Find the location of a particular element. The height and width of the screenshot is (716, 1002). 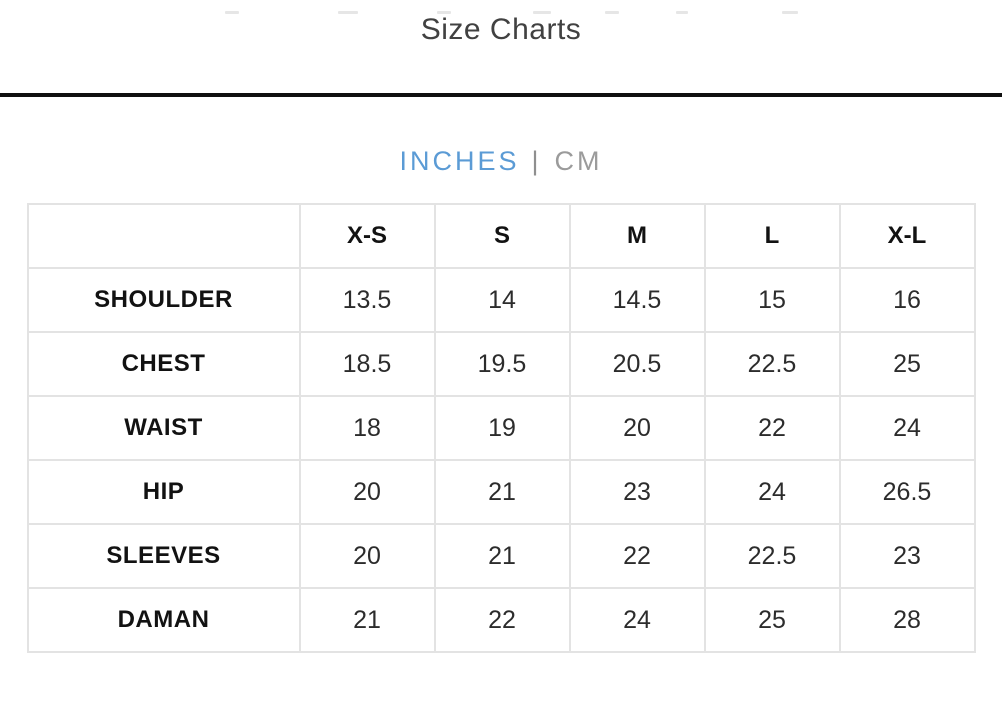

size-value-cell: 13.5 is located at coordinates (367, 300).